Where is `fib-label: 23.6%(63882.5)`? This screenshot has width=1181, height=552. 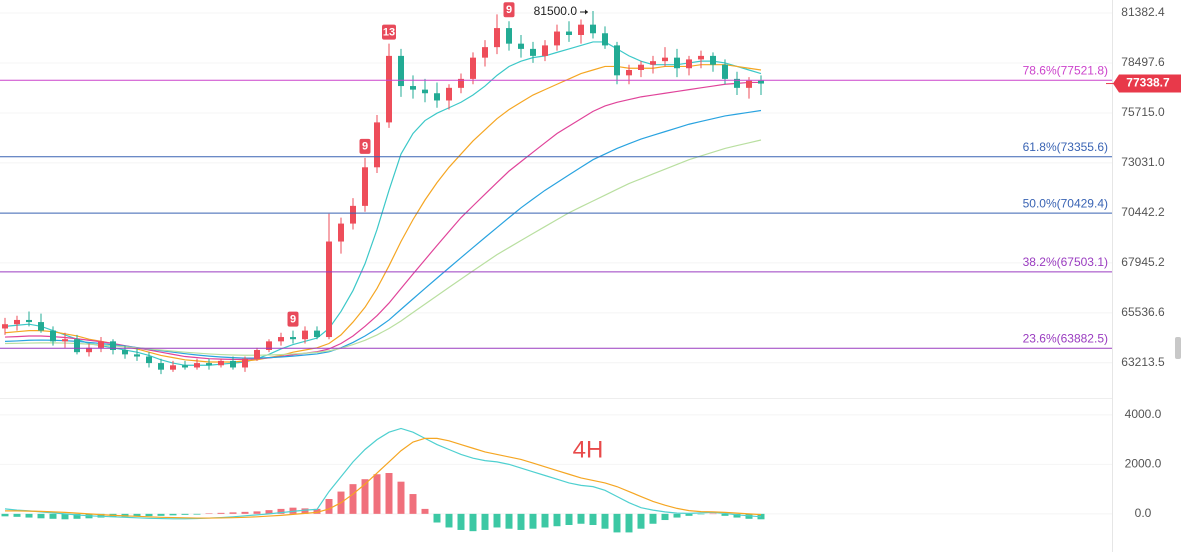 fib-label: 23.6%(63882.5) is located at coordinates (1065, 338).